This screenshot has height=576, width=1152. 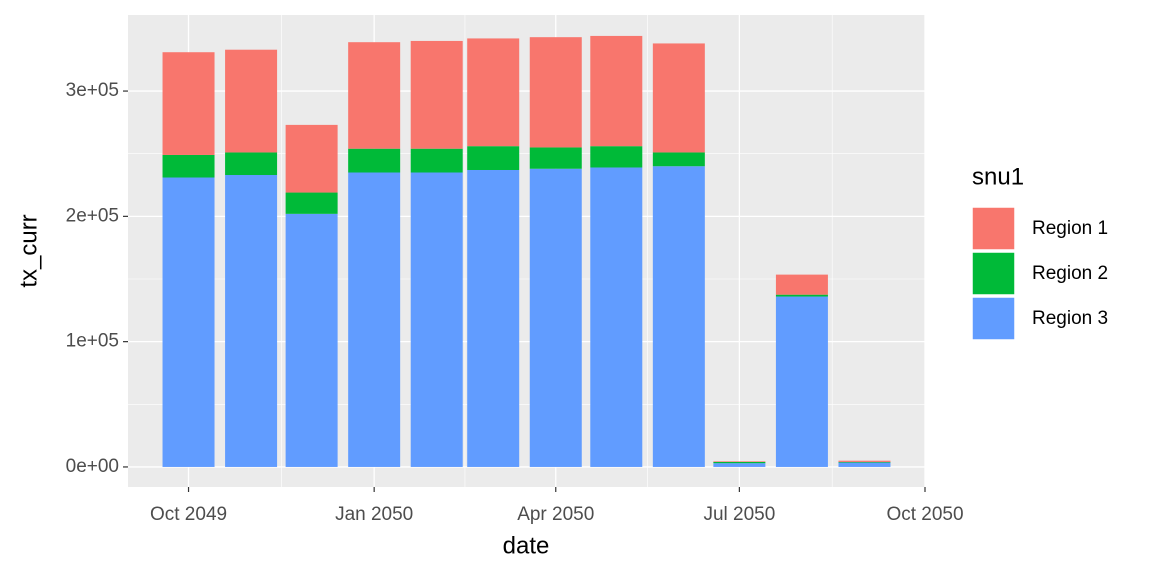 I want to click on legend: Region 1 Region 2 Region 3, so click(x=1039, y=273).